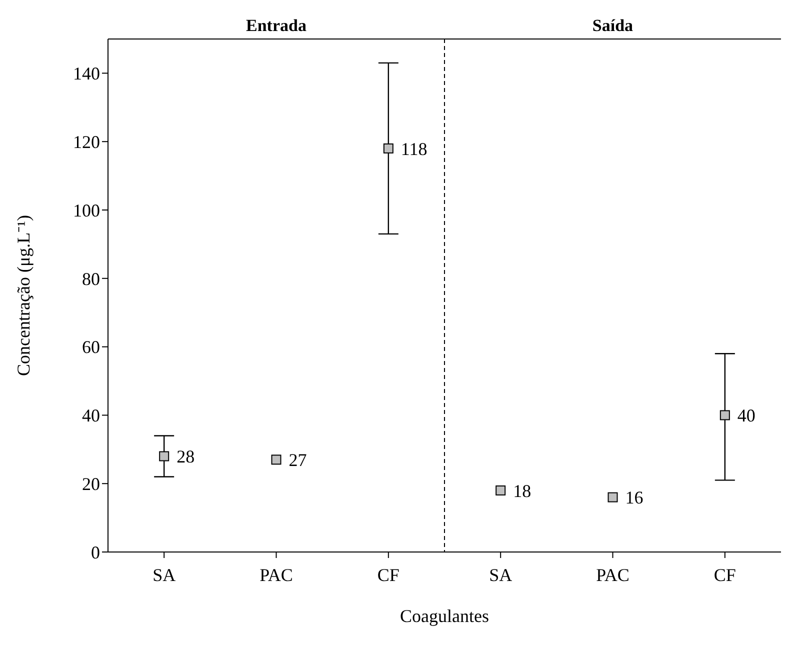  Describe the element at coordinates (95, 552) in the screenshot. I see `y-tick-label: 0` at that location.